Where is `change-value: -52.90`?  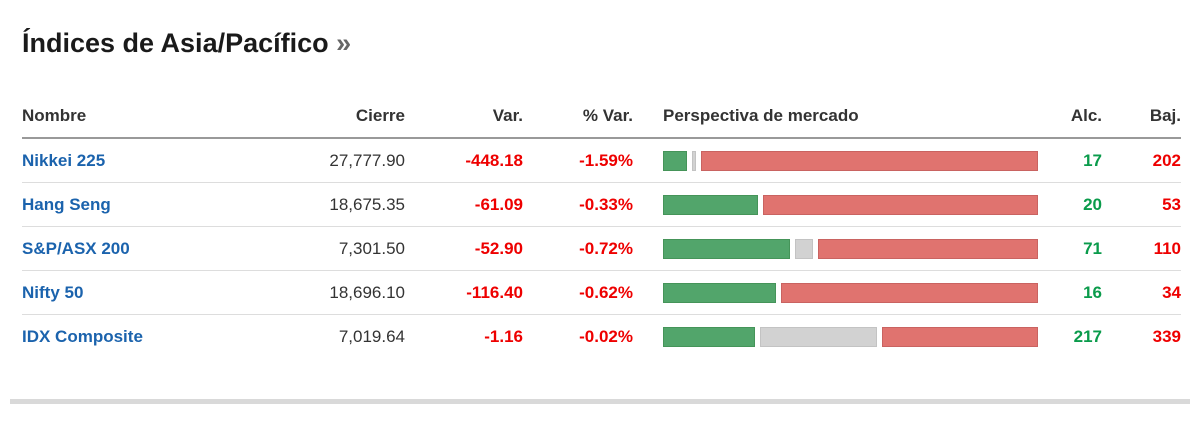
change-value: -52.90 is located at coordinates (498, 248).